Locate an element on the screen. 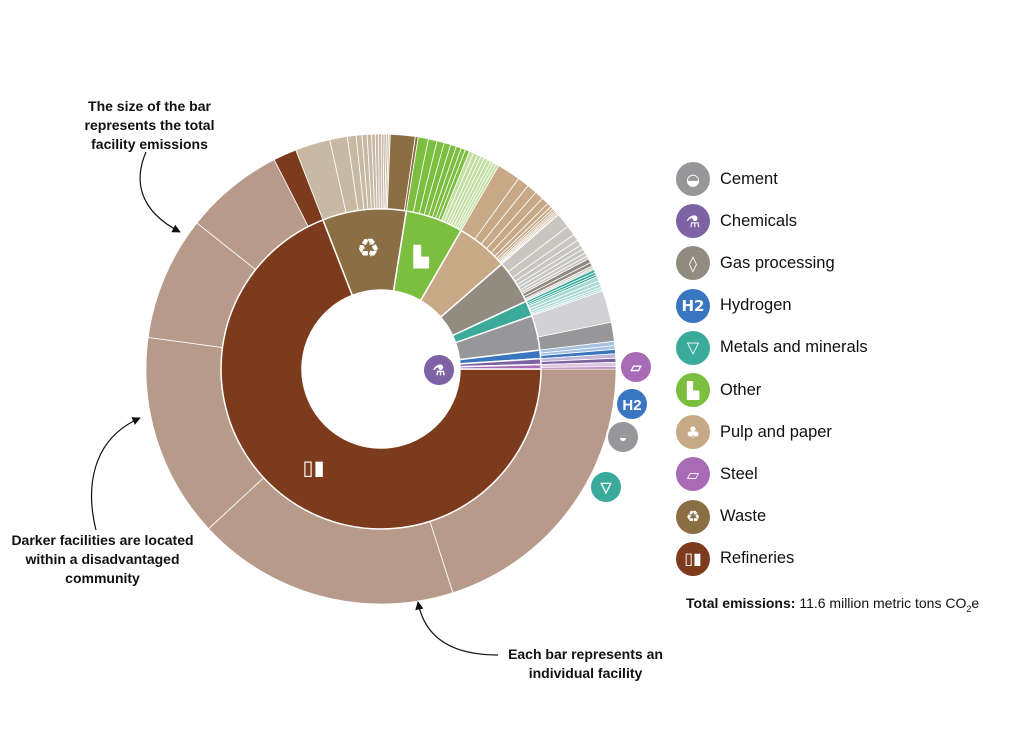  total-emissions-value: 11.6 million metric tons CO is located at coordinates (883, 603).